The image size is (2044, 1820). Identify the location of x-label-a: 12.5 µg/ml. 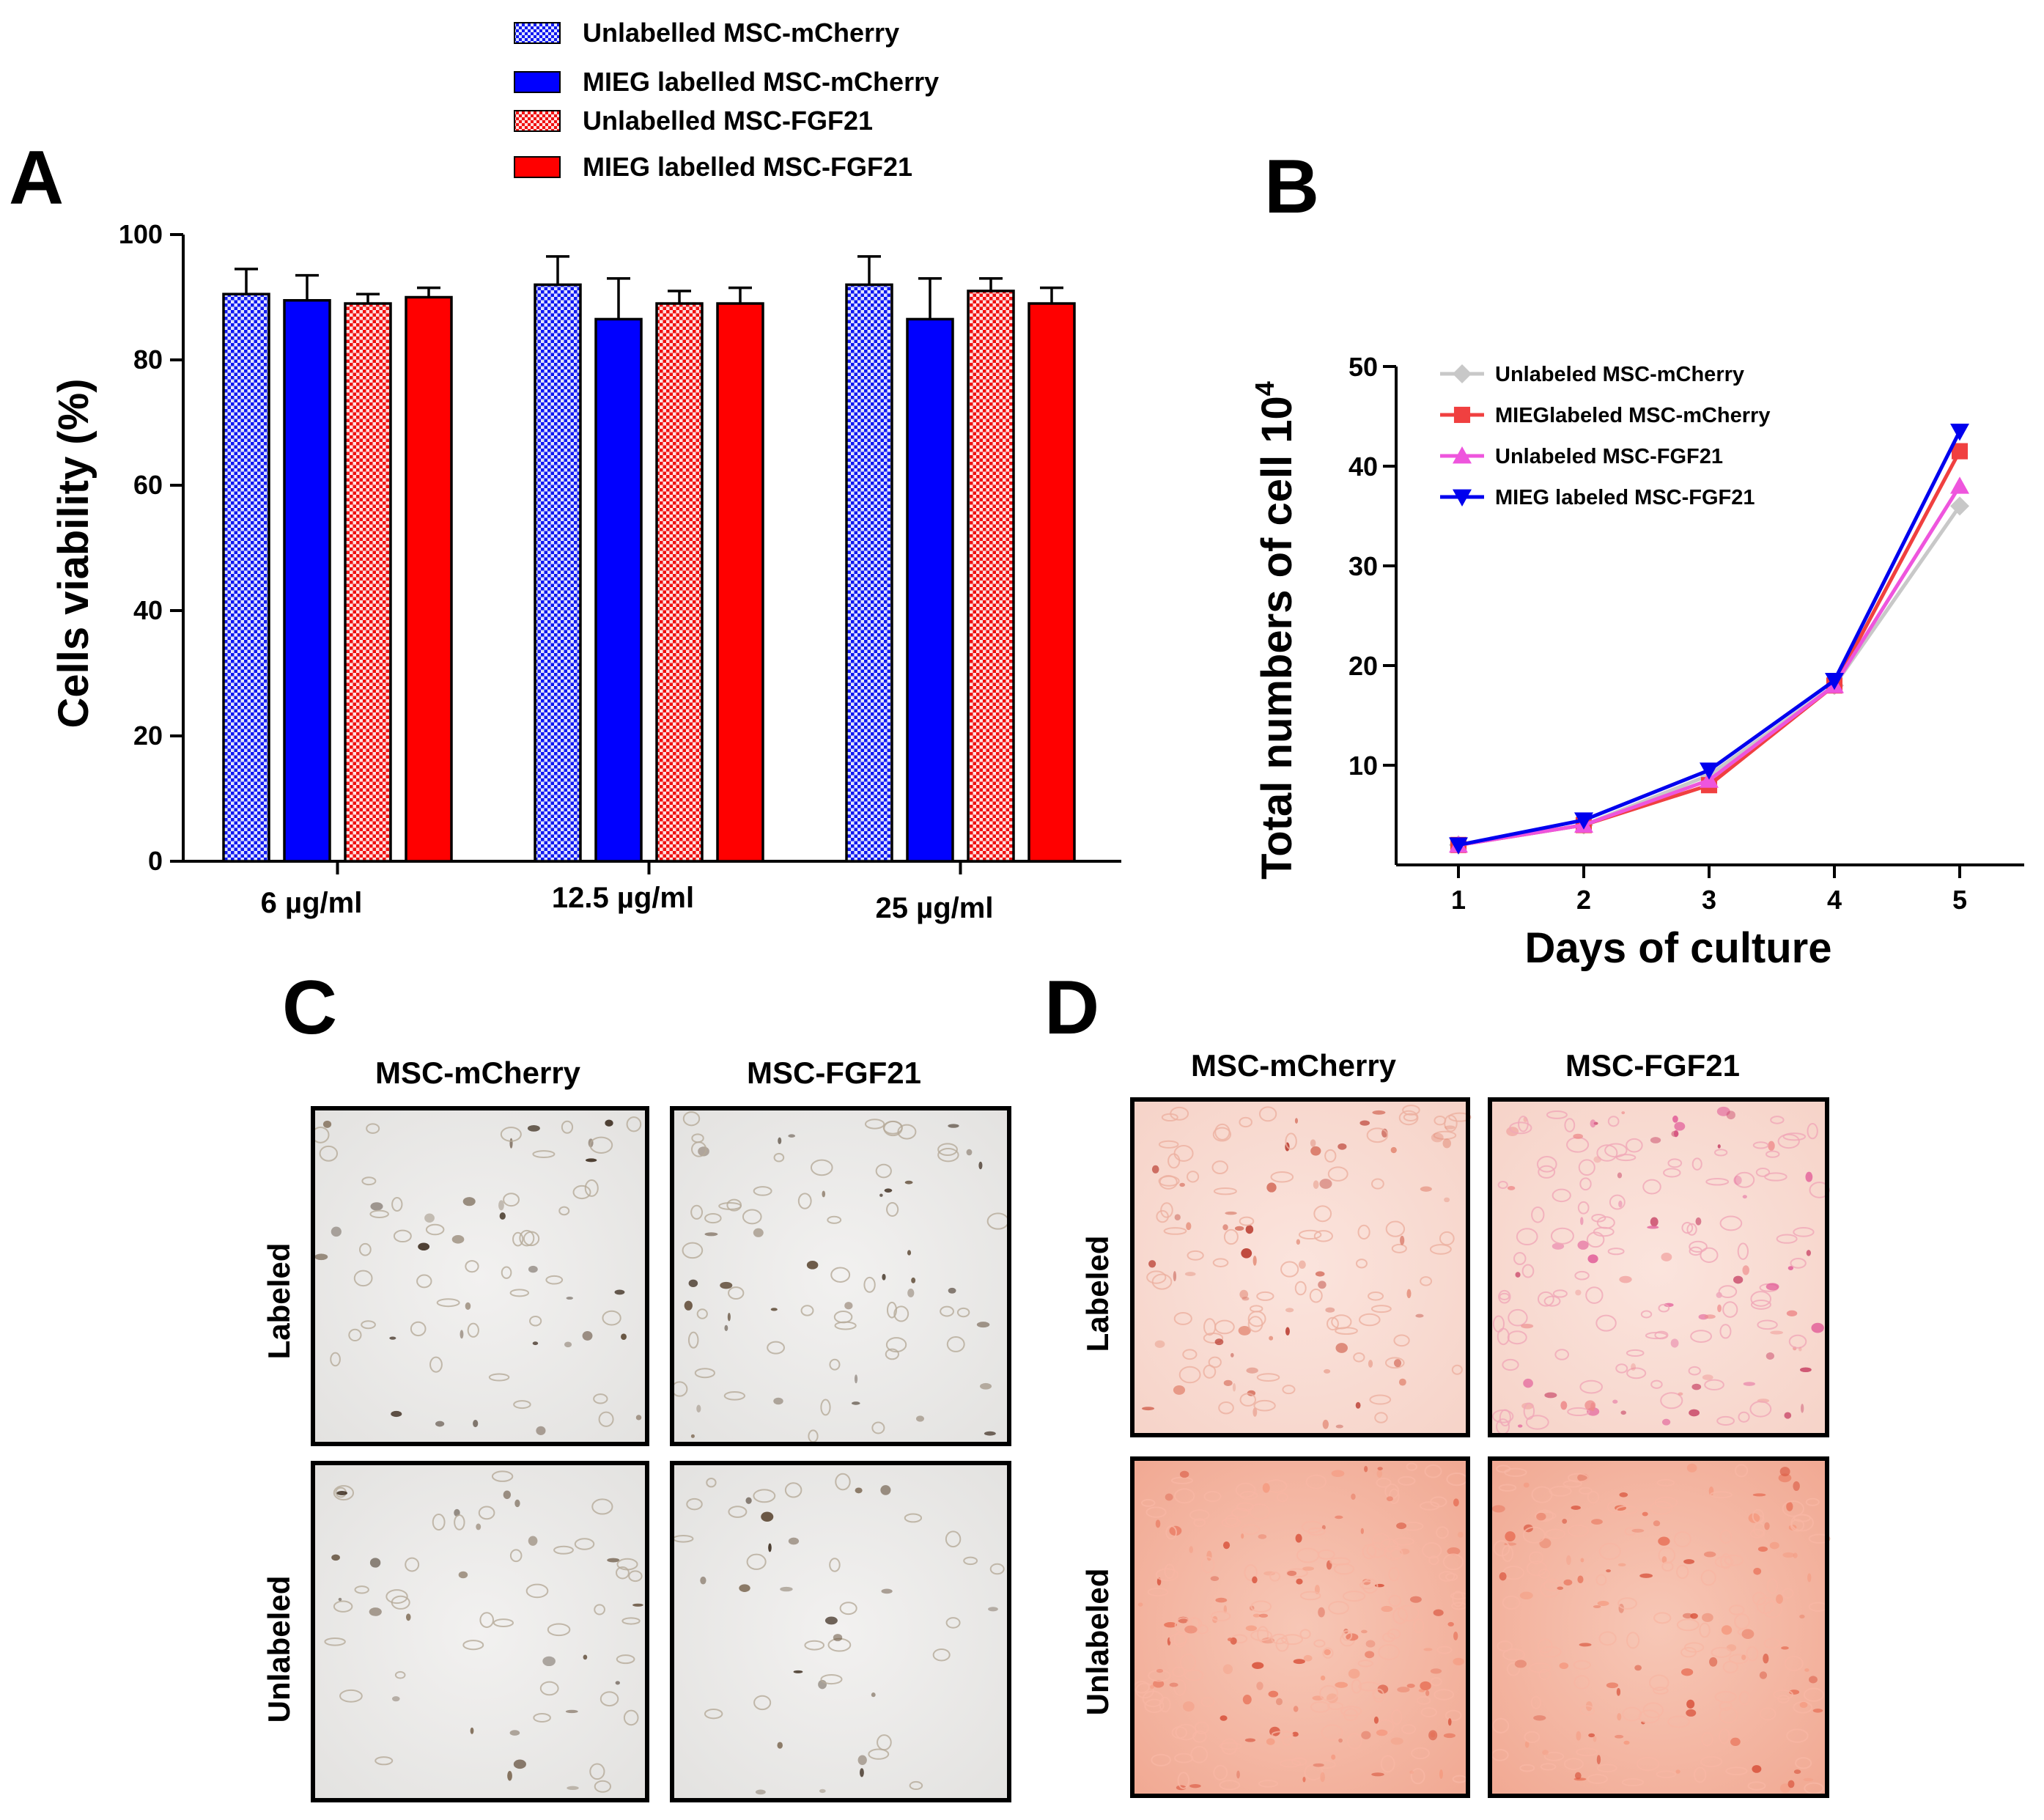
(623, 898).